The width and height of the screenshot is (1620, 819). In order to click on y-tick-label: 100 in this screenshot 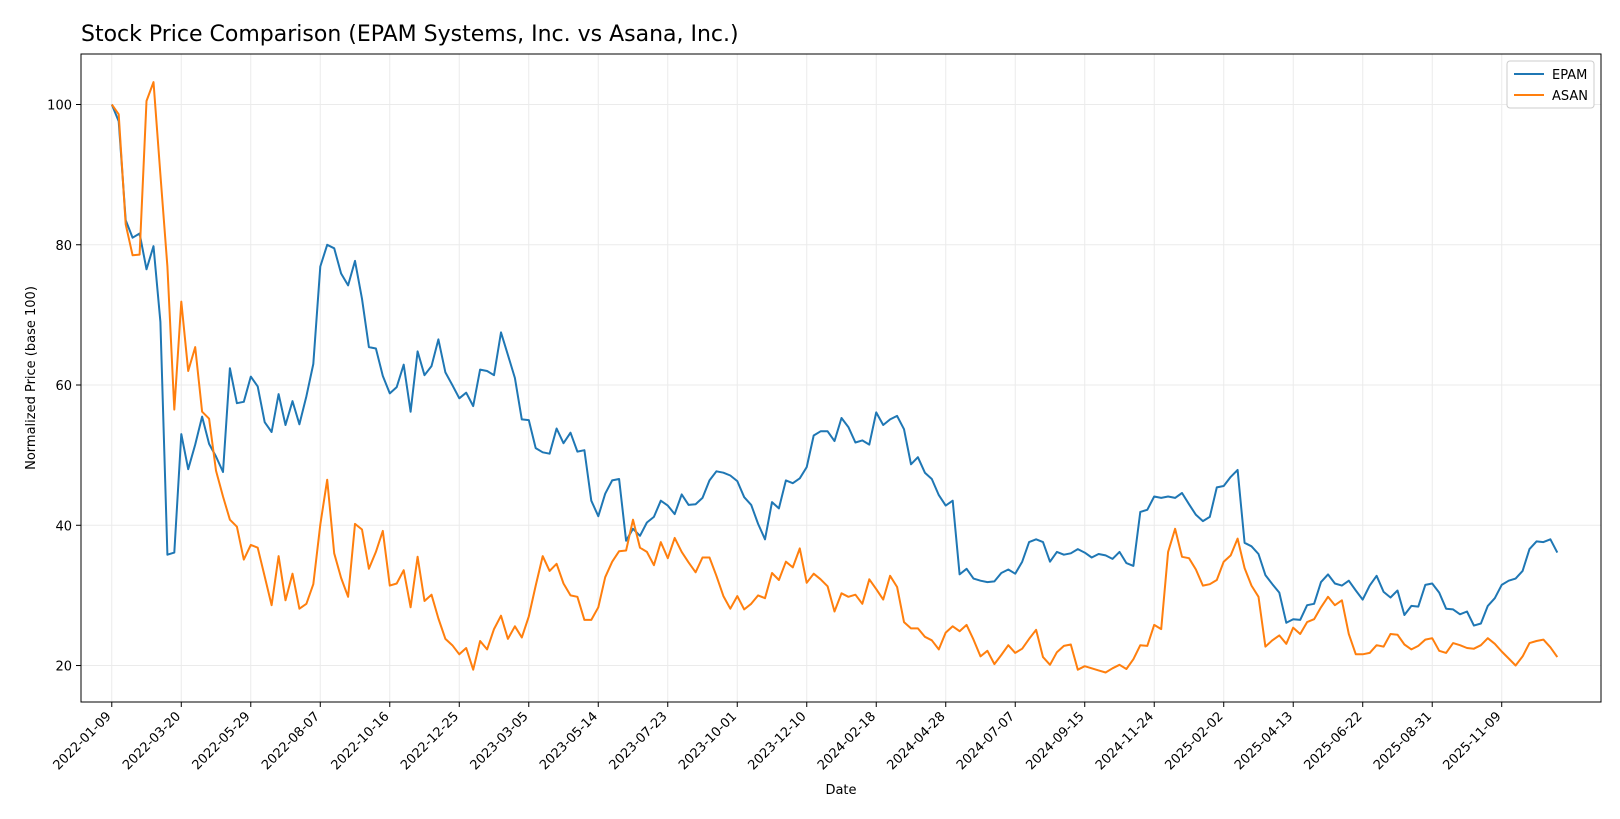, I will do `click(59, 105)`.